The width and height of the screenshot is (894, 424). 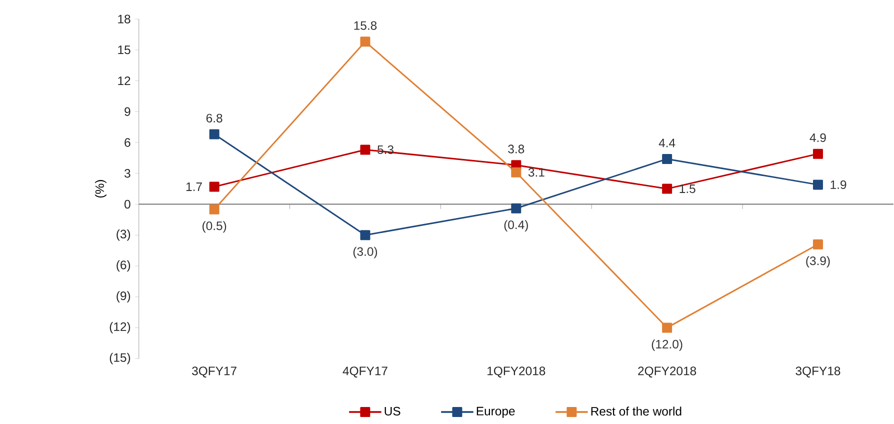 What do you see at coordinates (536, 172) in the screenshot?
I see `data-label: 3.1` at bounding box center [536, 172].